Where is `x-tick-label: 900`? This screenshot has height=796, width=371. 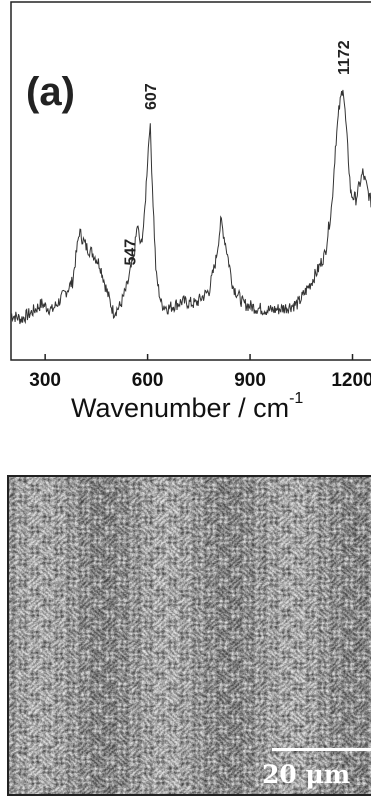 x-tick-label: 900 is located at coordinates (250, 380).